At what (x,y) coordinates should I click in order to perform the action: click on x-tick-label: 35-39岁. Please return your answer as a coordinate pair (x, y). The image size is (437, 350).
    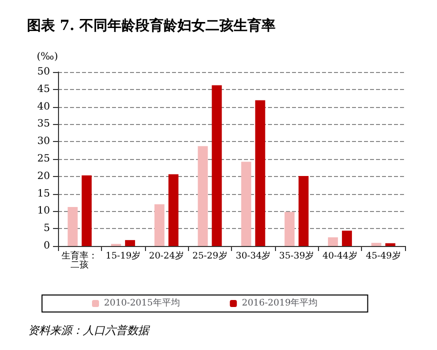
    Looking at the image, I should click on (296, 256).